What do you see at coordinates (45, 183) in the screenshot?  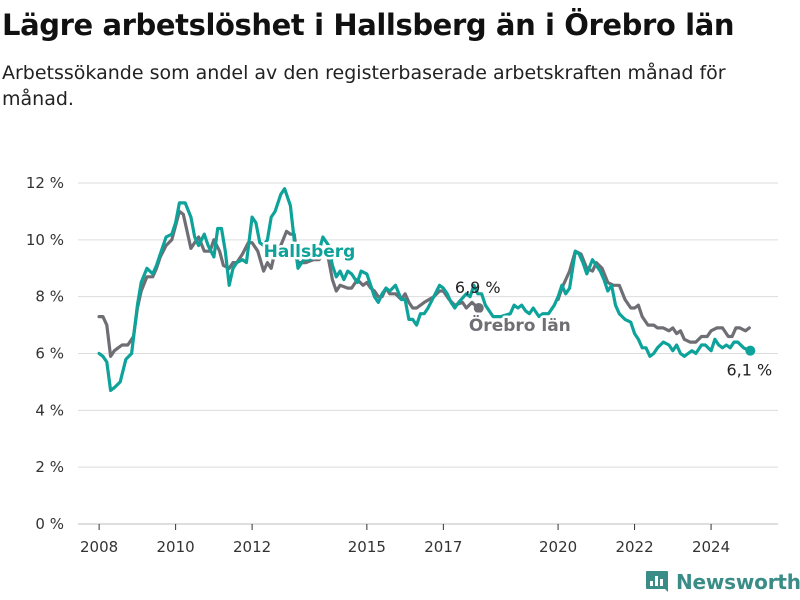 I see `y-tick-label: 12 %` at bounding box center [45, 183].